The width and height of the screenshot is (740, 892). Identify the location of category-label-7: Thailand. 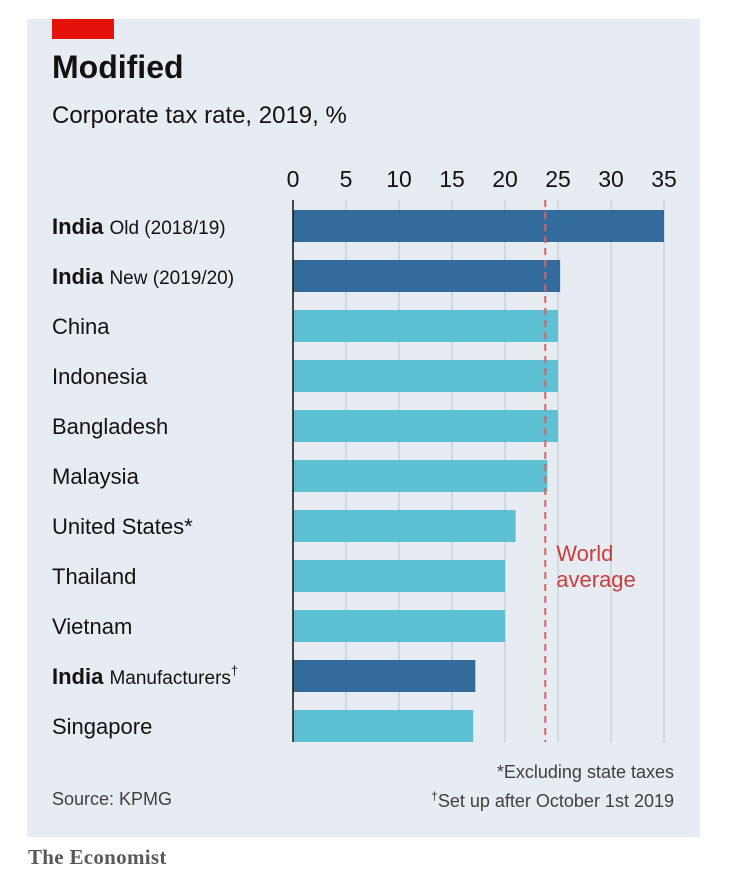
(94, 576).